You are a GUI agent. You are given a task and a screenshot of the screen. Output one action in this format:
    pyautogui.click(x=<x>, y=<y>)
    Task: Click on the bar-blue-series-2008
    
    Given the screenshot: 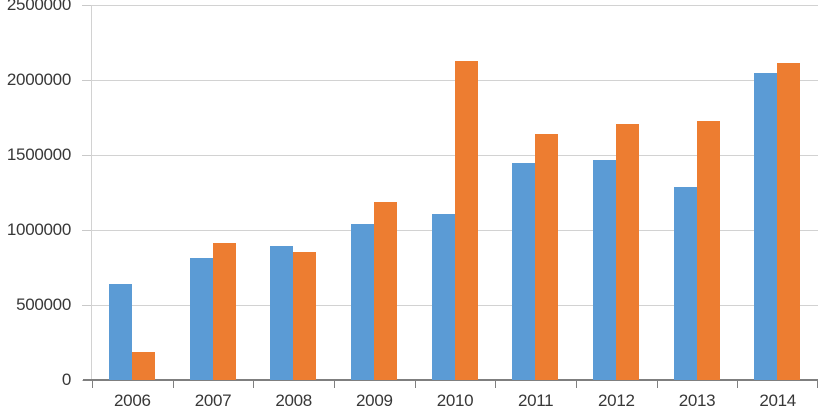 What is the action you would take?
    pyautogui.click(x=282, y=312)
    